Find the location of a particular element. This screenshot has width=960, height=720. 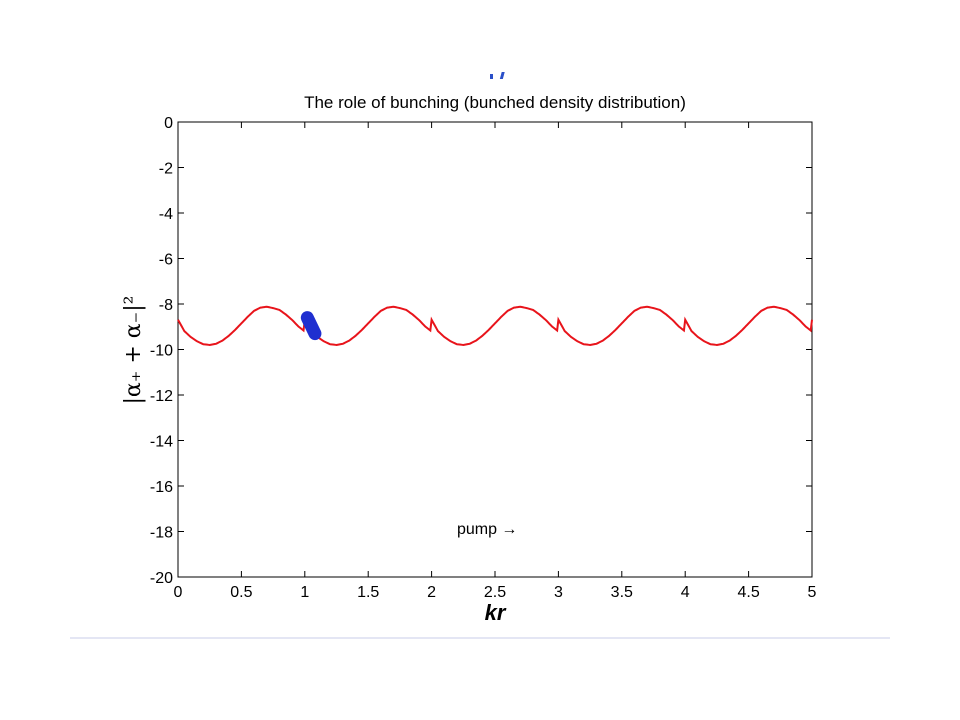

pump-annotation: pump → is located at coordinates (487, 529).